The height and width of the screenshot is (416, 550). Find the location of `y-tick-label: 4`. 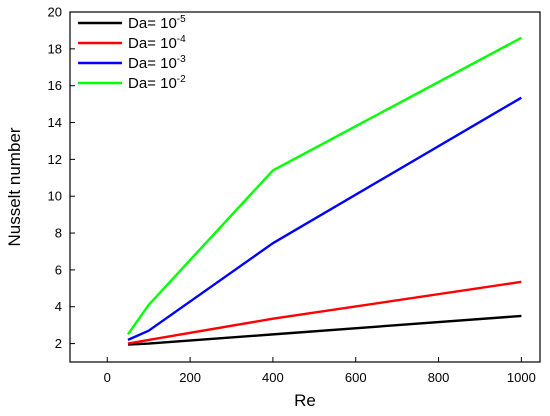

y-tick-label: 4 is located at coordinates (58, 306).